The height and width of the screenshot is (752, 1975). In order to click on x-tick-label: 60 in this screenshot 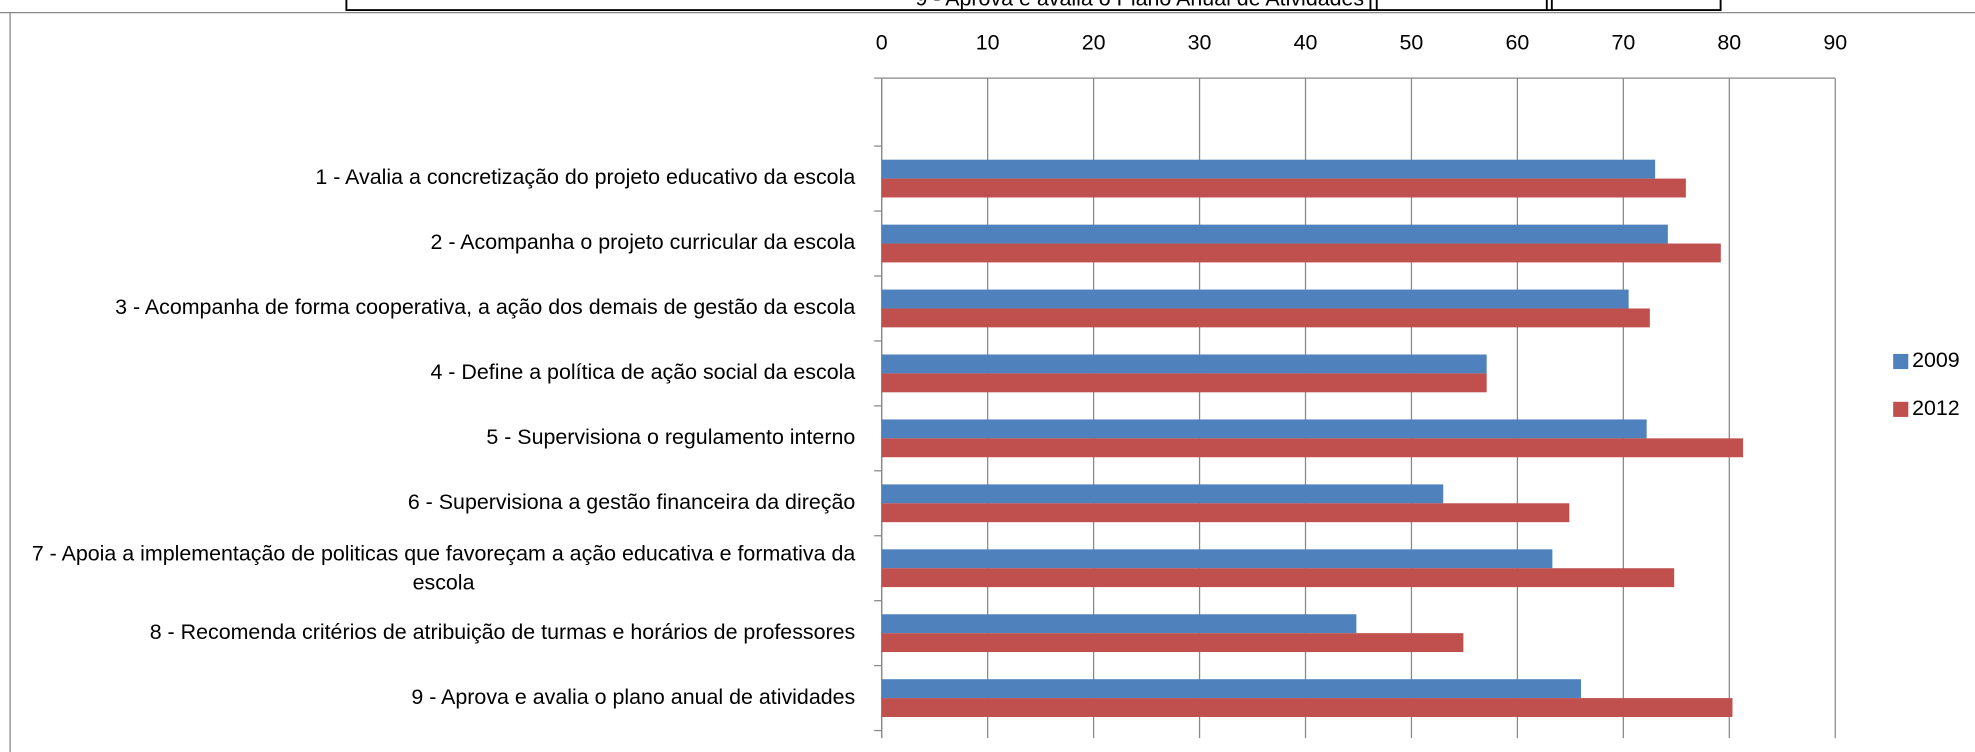, I will do `click(1517, 43)`.